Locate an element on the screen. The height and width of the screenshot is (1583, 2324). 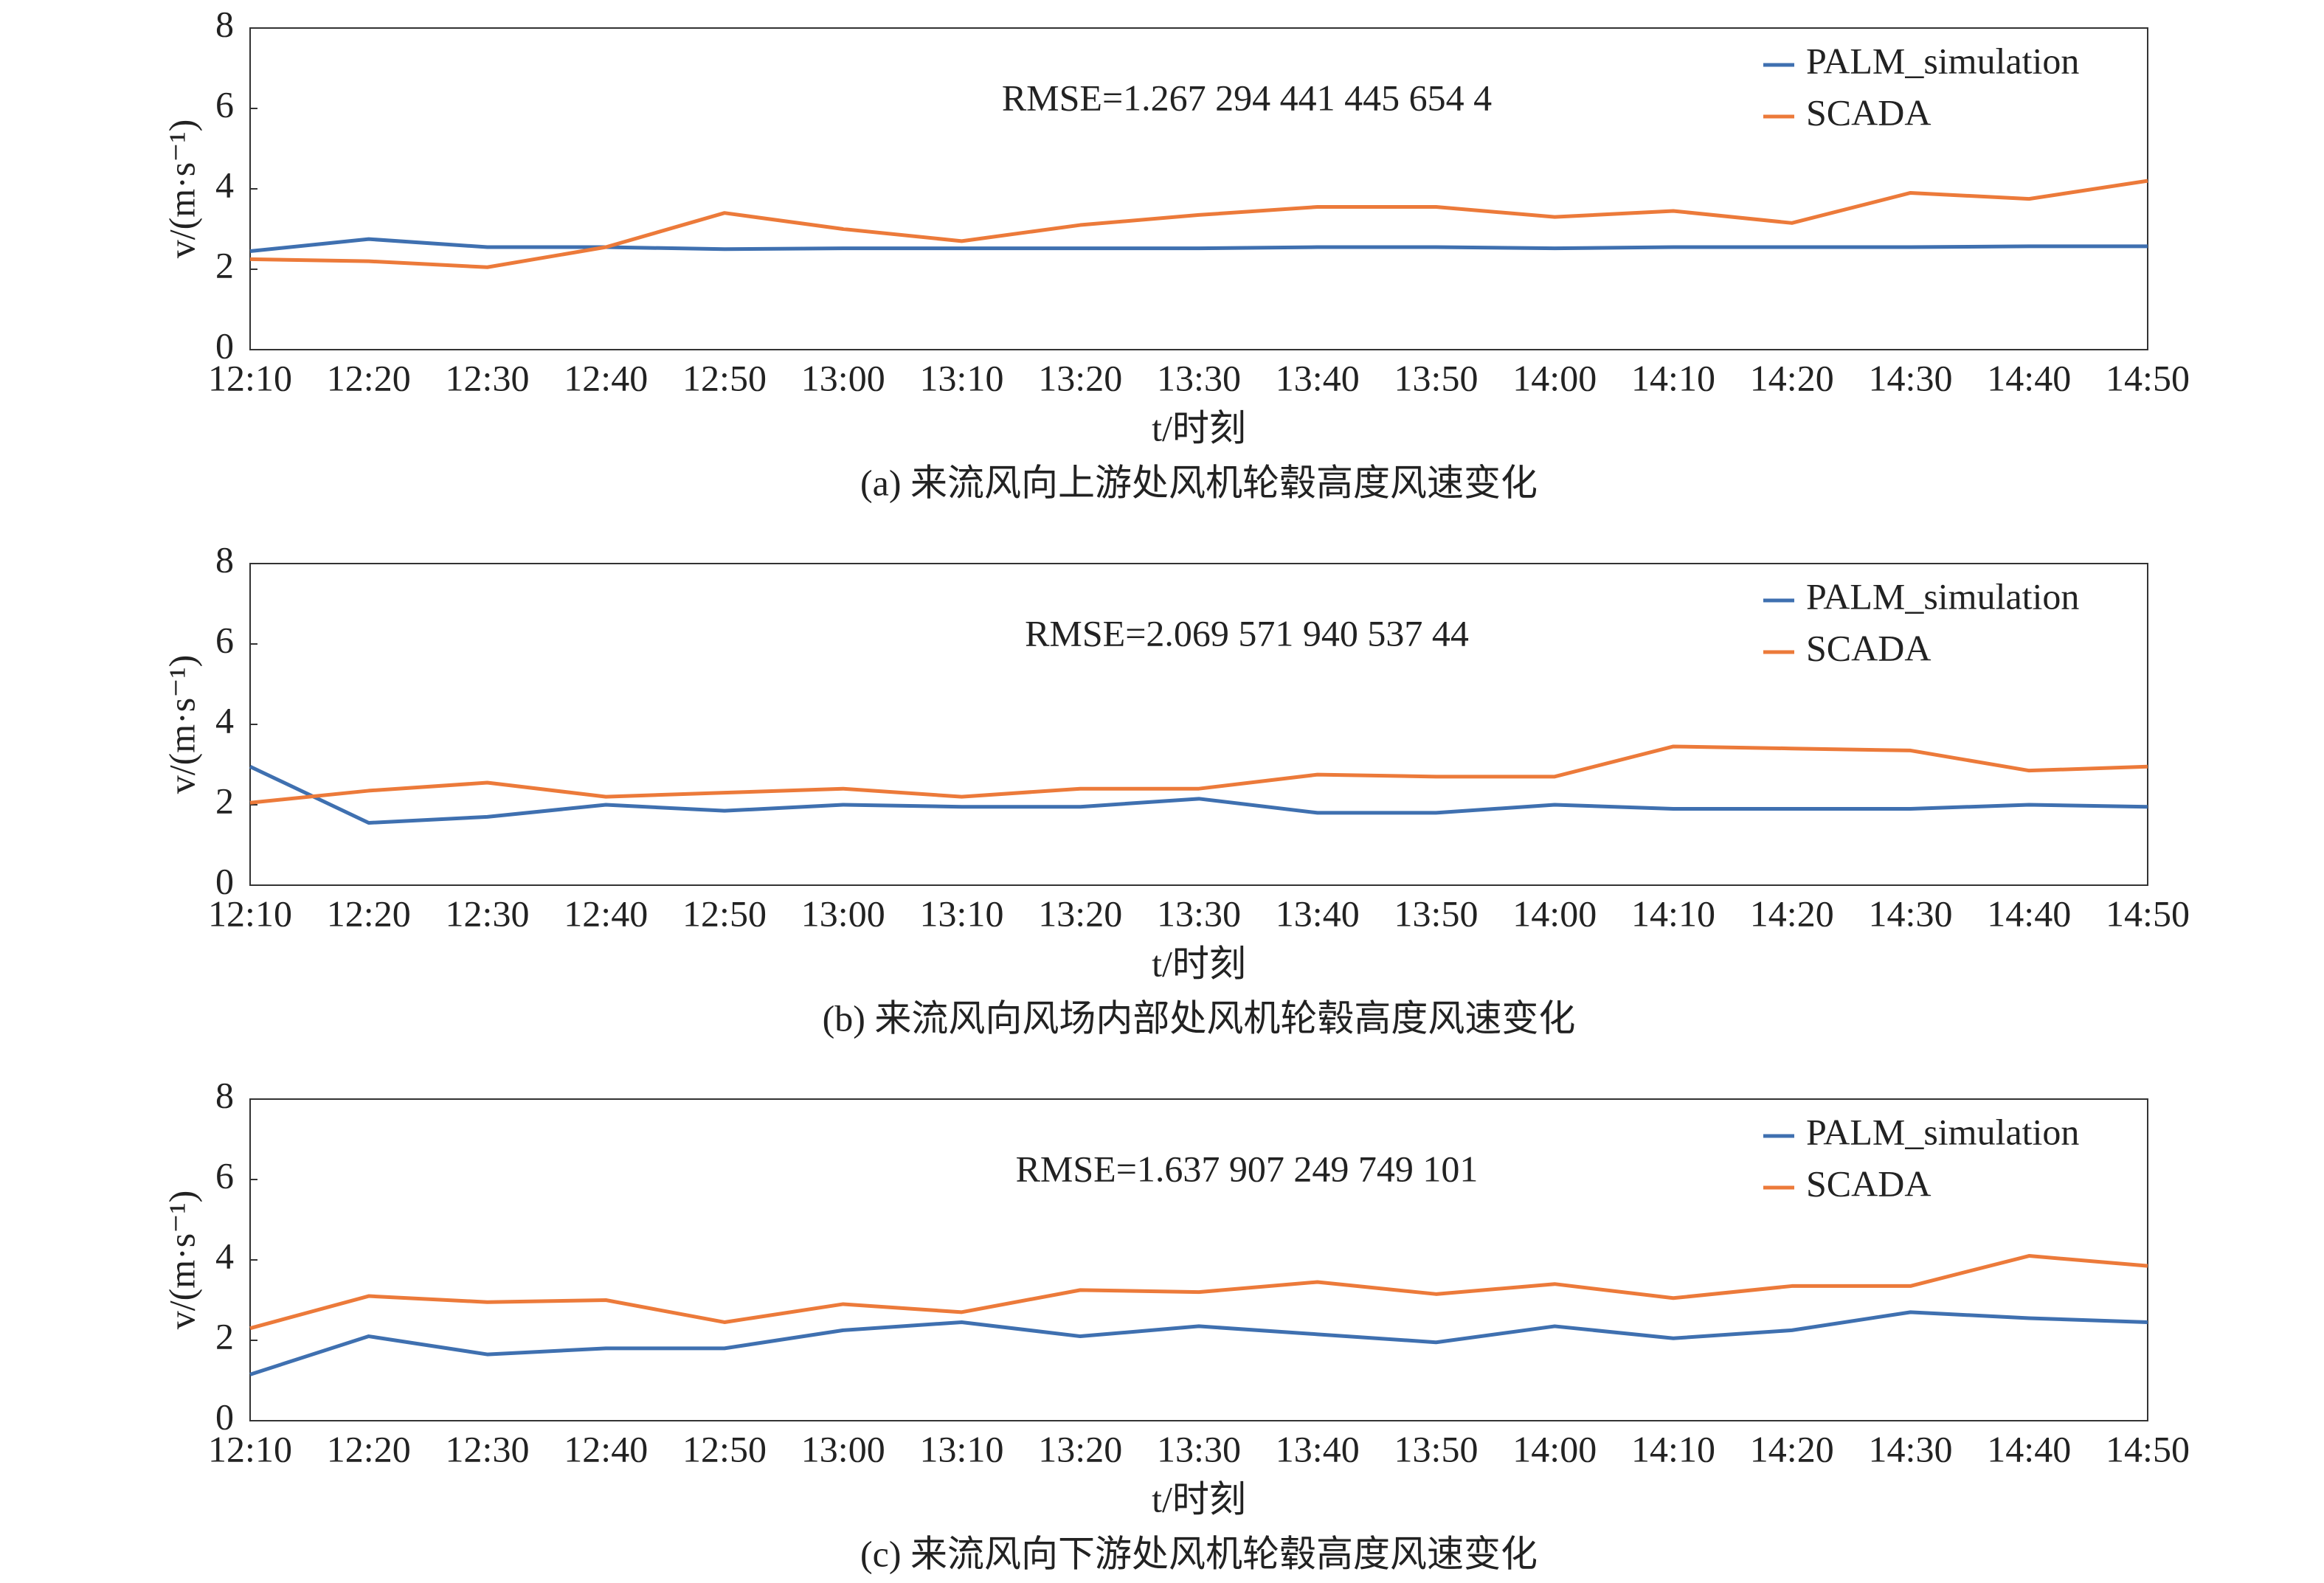
caption: (b) 来流风向风场内部处风机轮毂高度风速变化 is located at coordinates (1199, 1018).